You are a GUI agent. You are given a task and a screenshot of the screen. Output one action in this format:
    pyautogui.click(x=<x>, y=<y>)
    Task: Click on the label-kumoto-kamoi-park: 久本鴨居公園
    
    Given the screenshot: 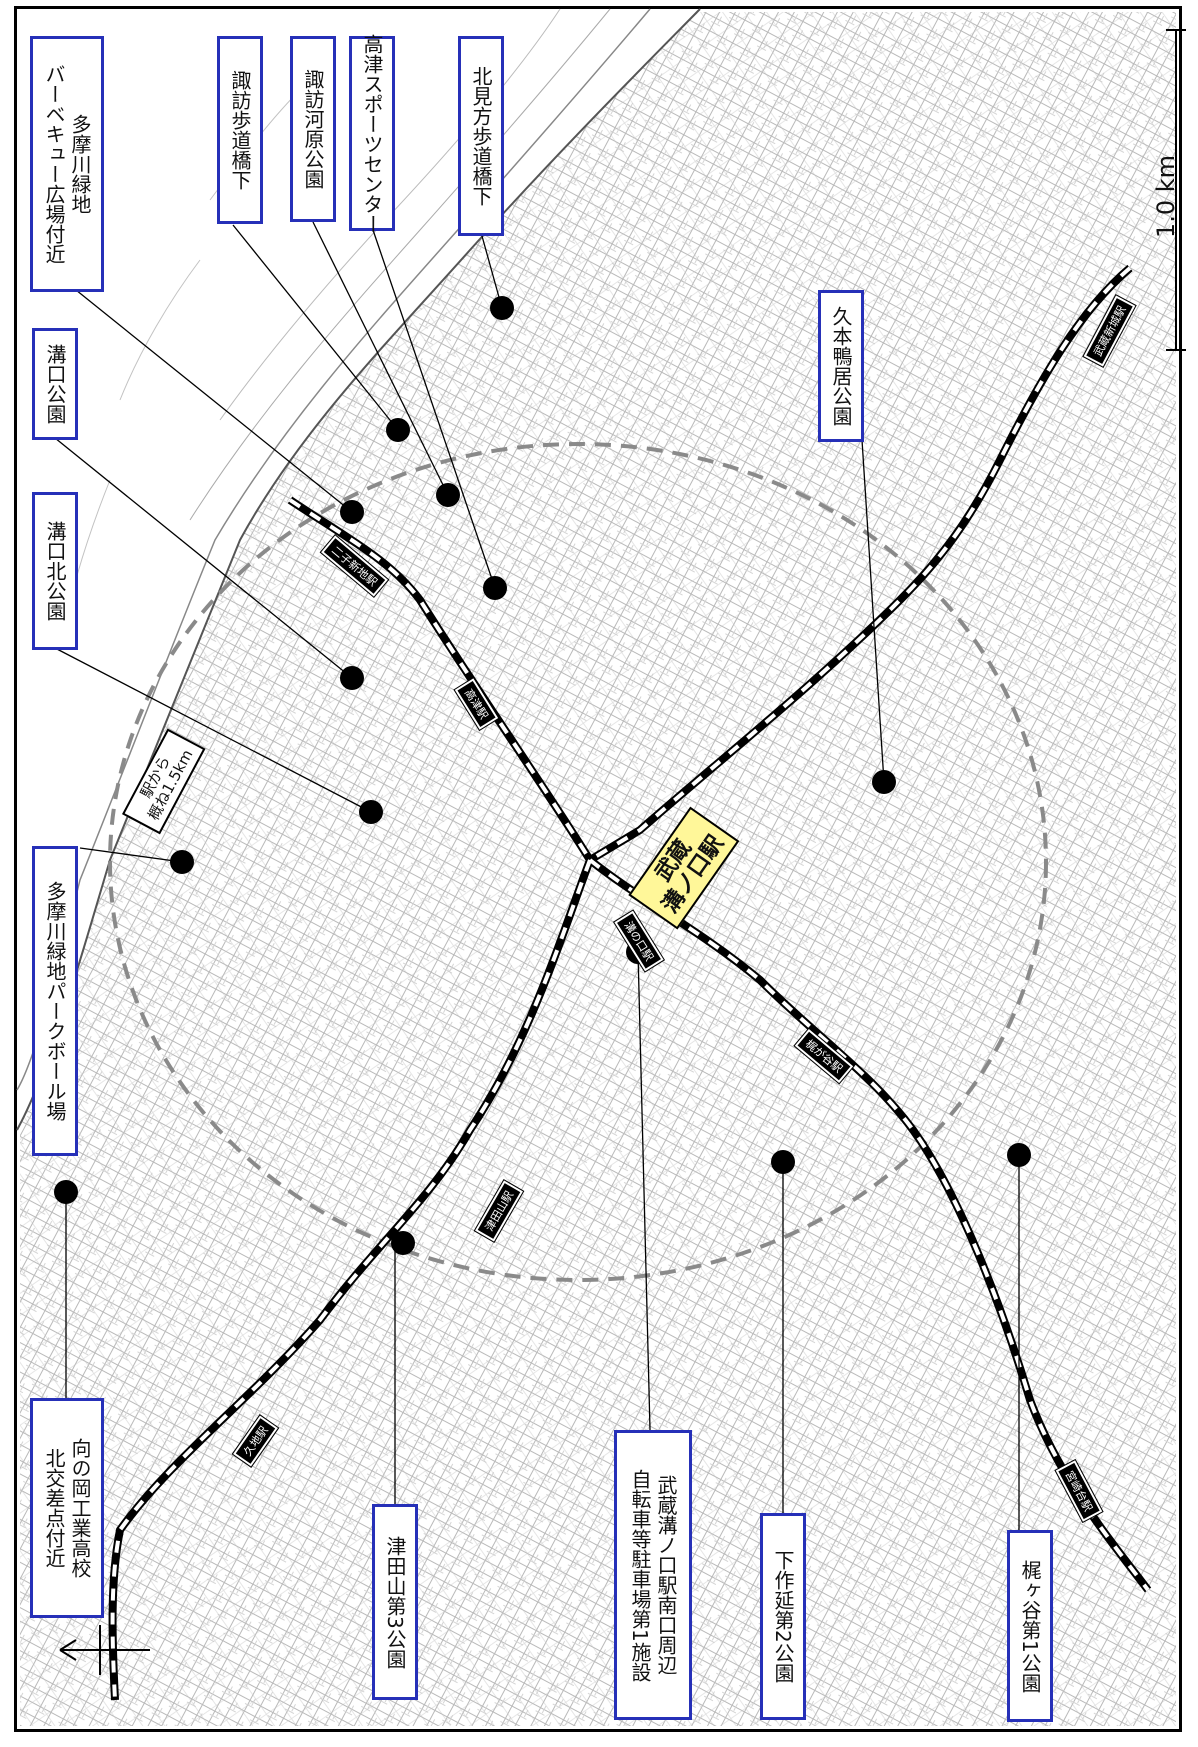 What is the action you would take?
    pyautogui.click(x=841, y=366)
    